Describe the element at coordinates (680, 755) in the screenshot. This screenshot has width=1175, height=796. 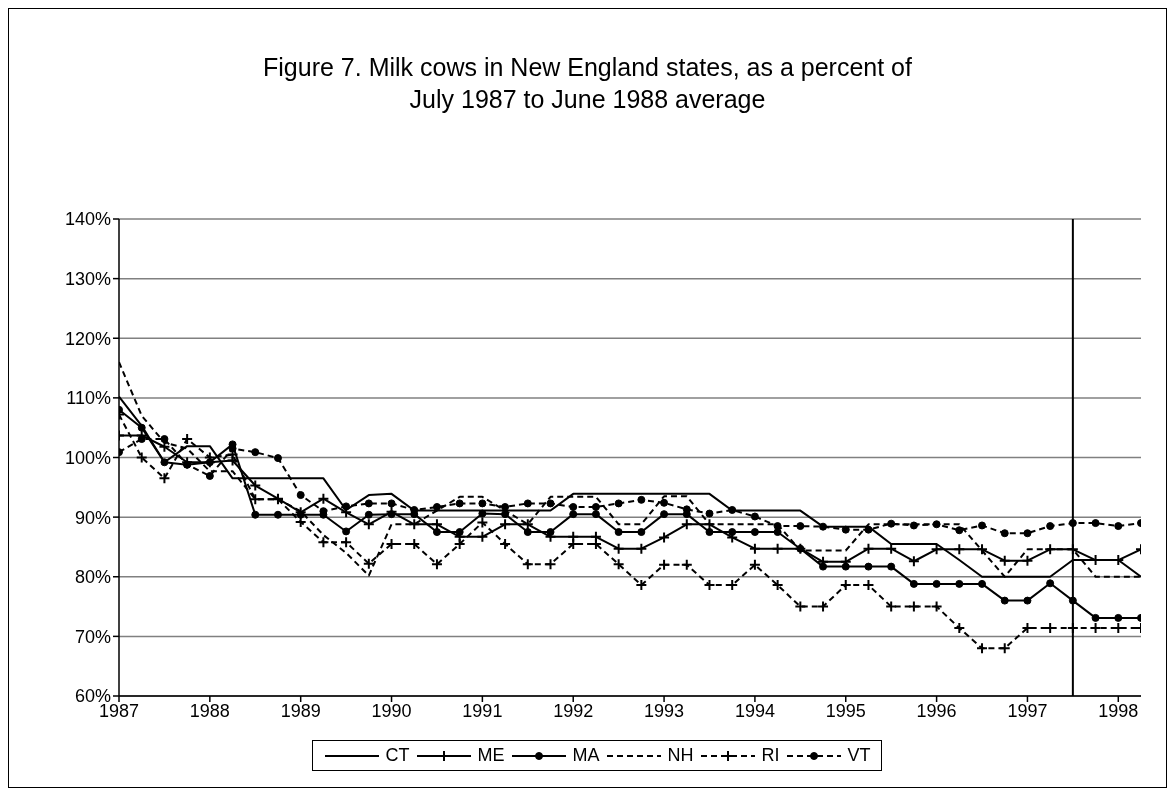
I see `legend-label: NH` at that location.